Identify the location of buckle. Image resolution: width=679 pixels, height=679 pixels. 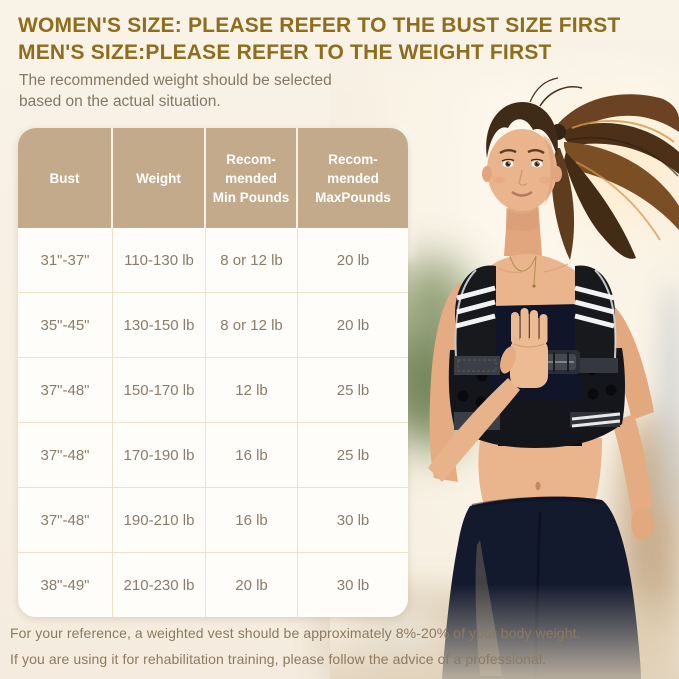
(561, 362).